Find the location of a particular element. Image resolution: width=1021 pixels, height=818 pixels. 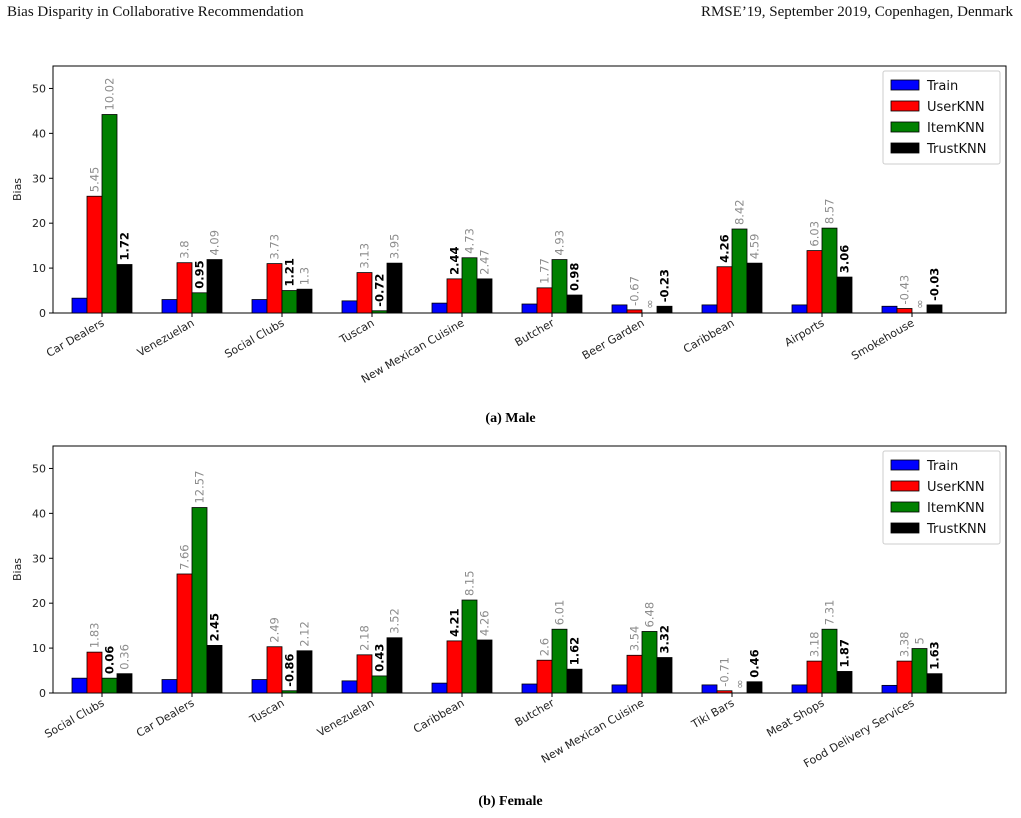

male-bar-tuscan-userknn is located at coordinates (364, 293).